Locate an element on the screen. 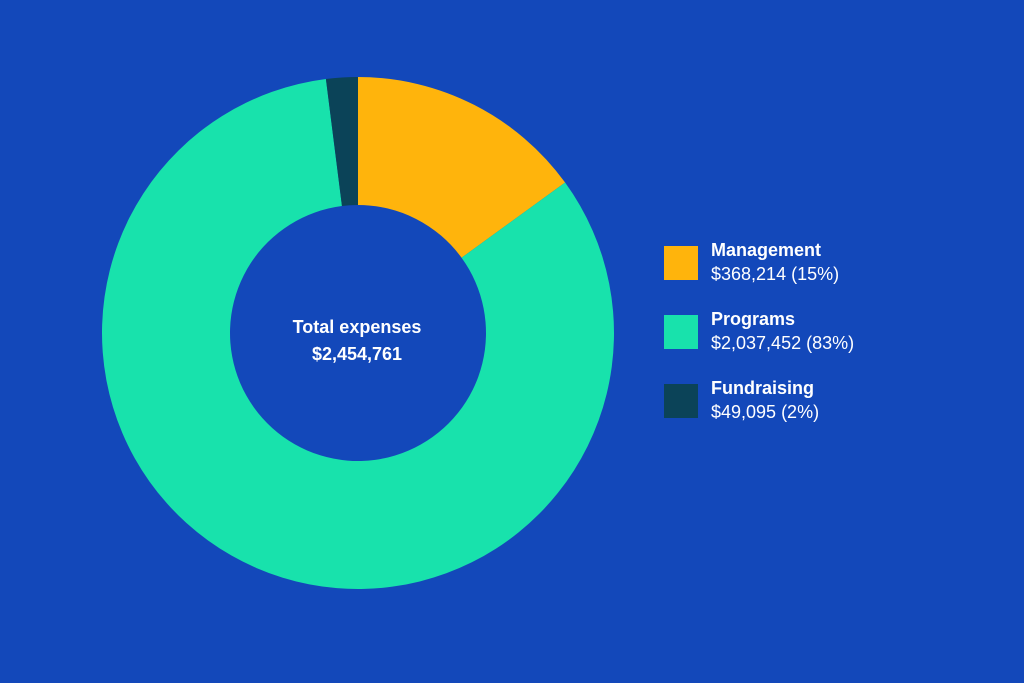 Image resolution: width=1024 pixels, height=683 pixels. center-label: Total expenses $2,454,761 is located at coordinates (357, 341).